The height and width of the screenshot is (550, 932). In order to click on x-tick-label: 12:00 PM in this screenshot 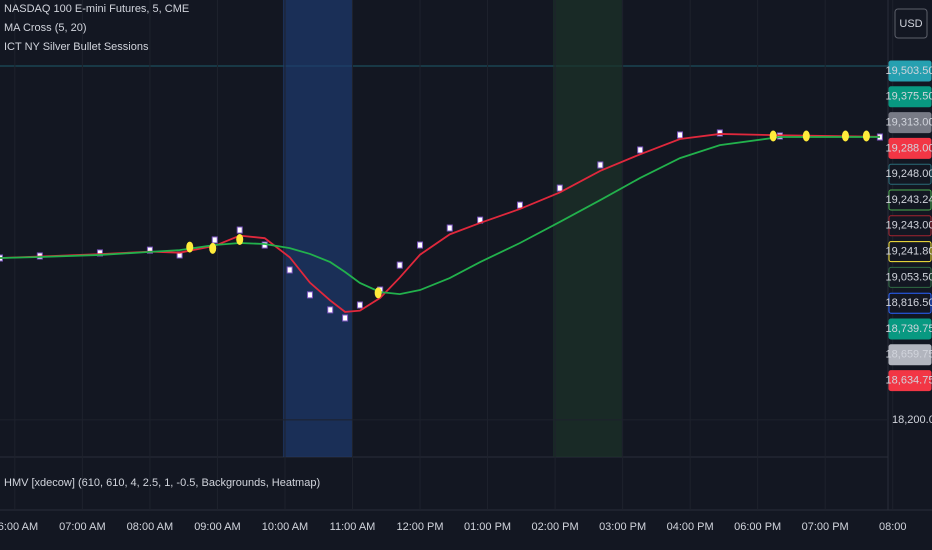, I will do `click(419, 527)`.